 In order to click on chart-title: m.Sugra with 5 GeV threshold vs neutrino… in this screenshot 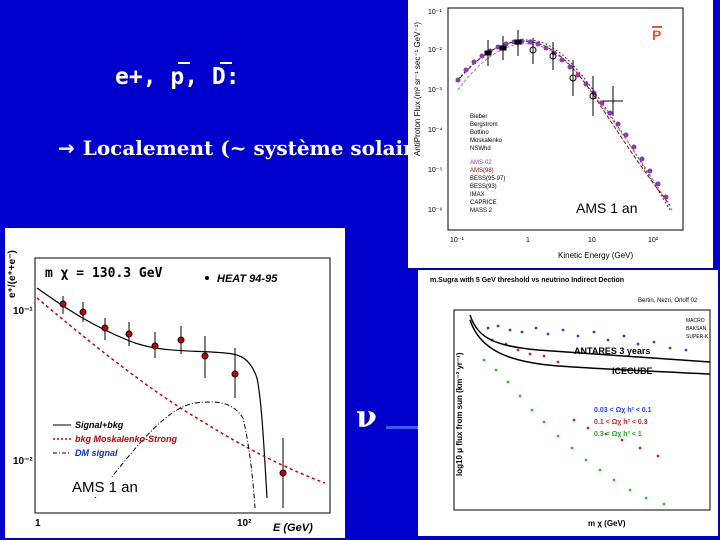, I will do `click(527, 280)`.